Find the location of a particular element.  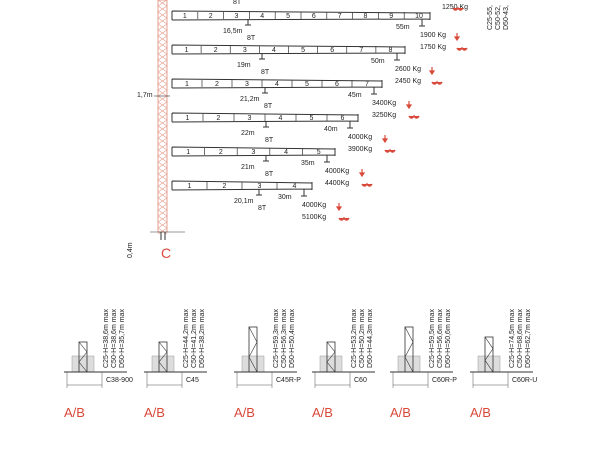

max-height-label: C50-H=50,2m max is located at coordinates (362, 338).